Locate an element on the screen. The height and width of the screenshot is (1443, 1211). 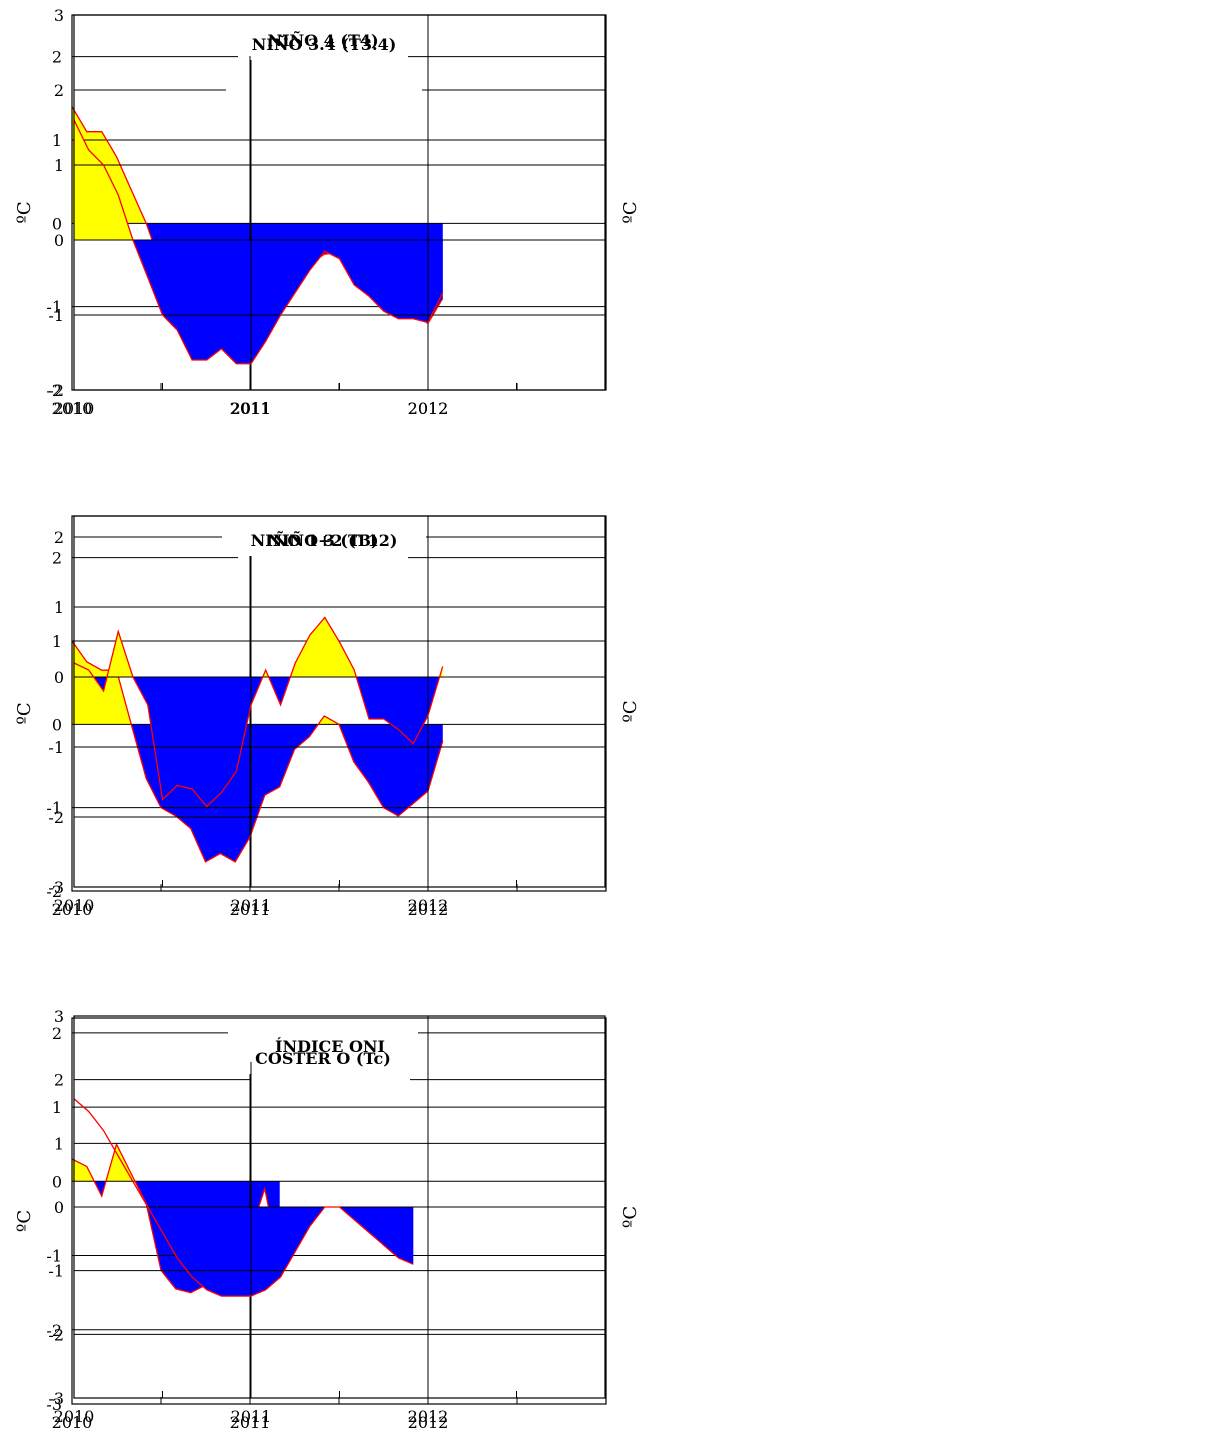
chart-title: NIÑO 3 (T3) is located at coordinates (322, 539).